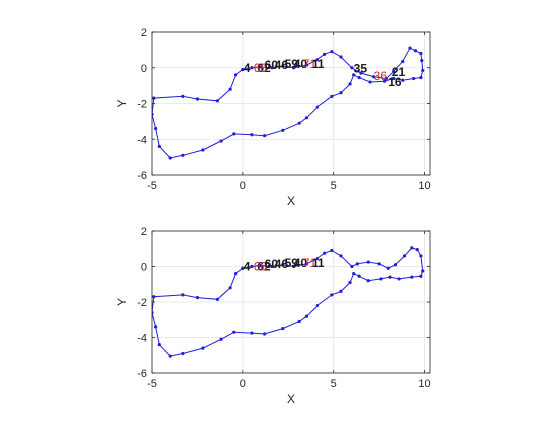 Image resolution: width=560 pixels, height=425 pixels. I want to click on y-axis-label: Y, so click(122, 302).